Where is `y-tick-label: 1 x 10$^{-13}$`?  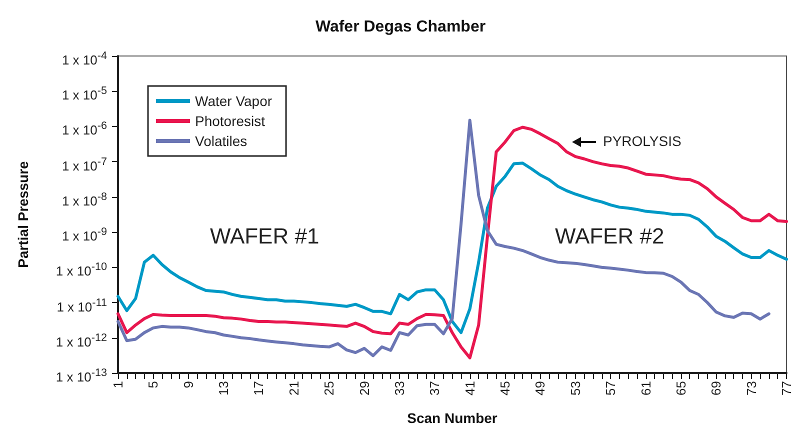
y-tick-label: 1 x 10$^{-13}$ is located at coordinates (81, 376).